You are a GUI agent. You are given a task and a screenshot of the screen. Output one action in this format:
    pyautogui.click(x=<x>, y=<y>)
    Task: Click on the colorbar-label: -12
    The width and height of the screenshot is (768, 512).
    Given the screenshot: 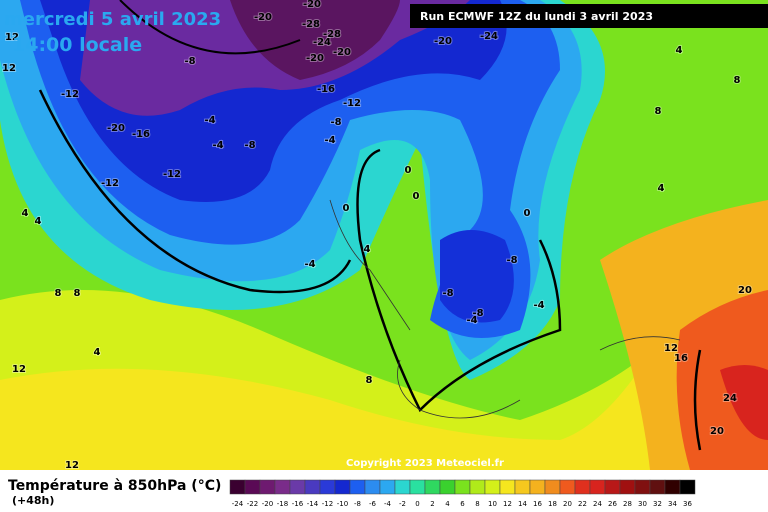 What is the action you would take?
    pyautogui.click(x=327, y=504)
    